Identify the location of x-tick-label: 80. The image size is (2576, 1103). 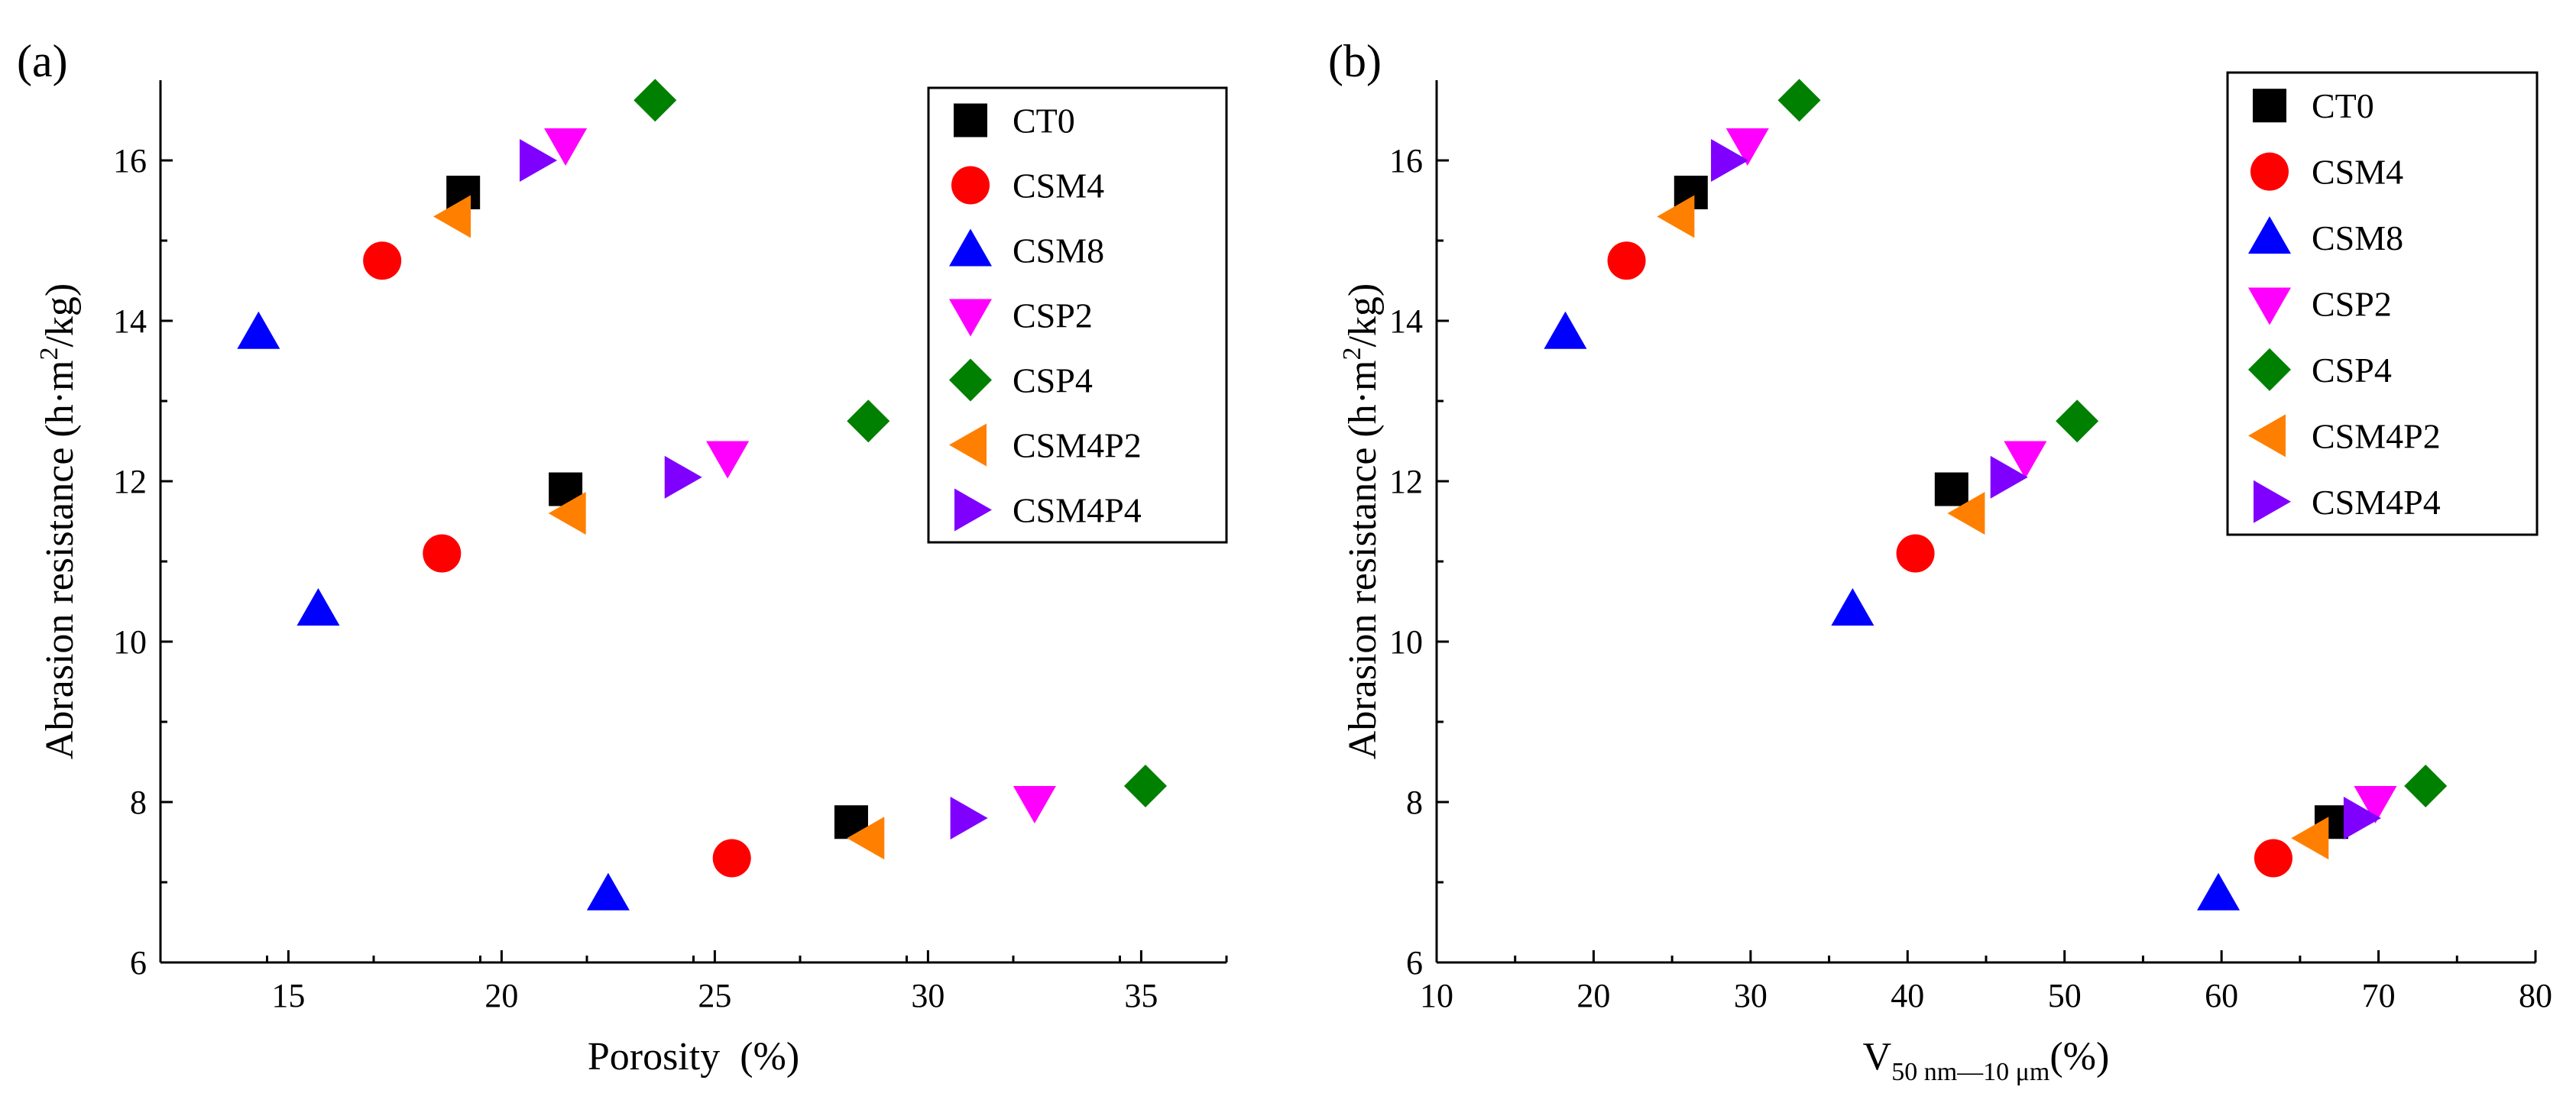
(2536, 996).